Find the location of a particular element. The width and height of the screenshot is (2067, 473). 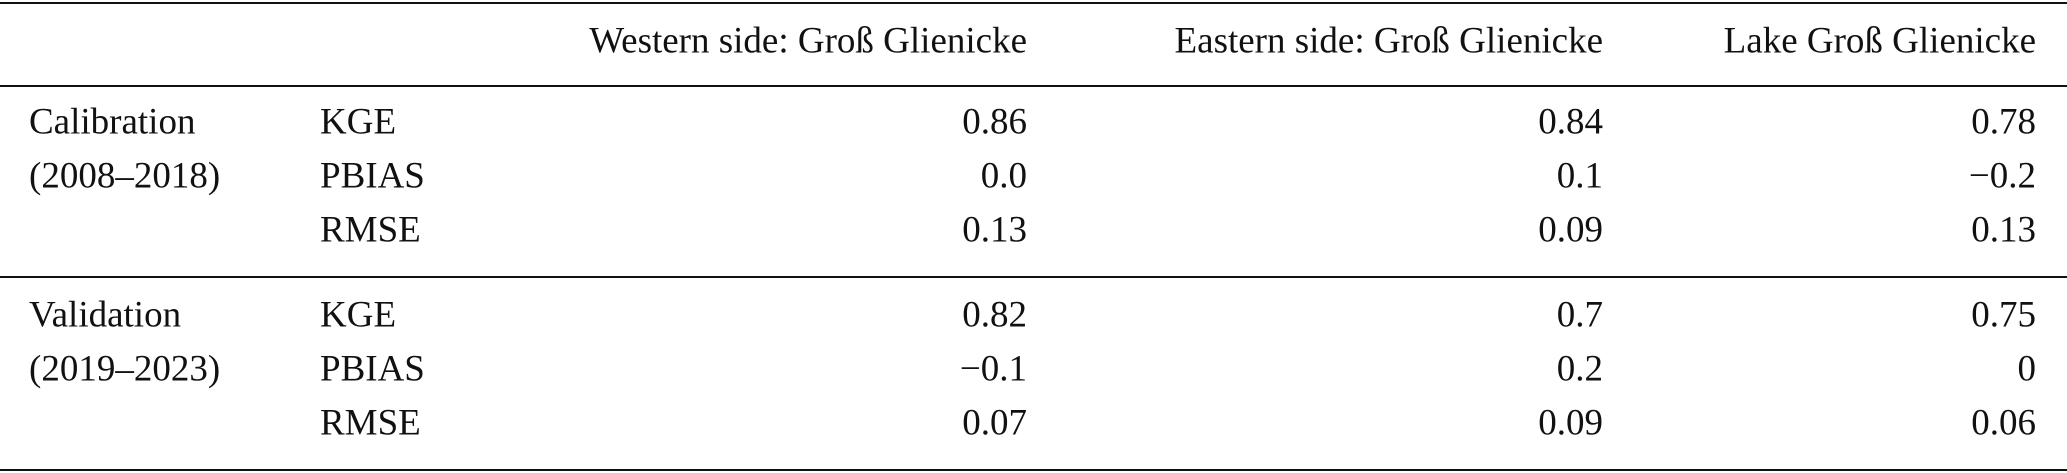

column-header: Lake Groß Glienicke is located at coordinates (1880, 40).